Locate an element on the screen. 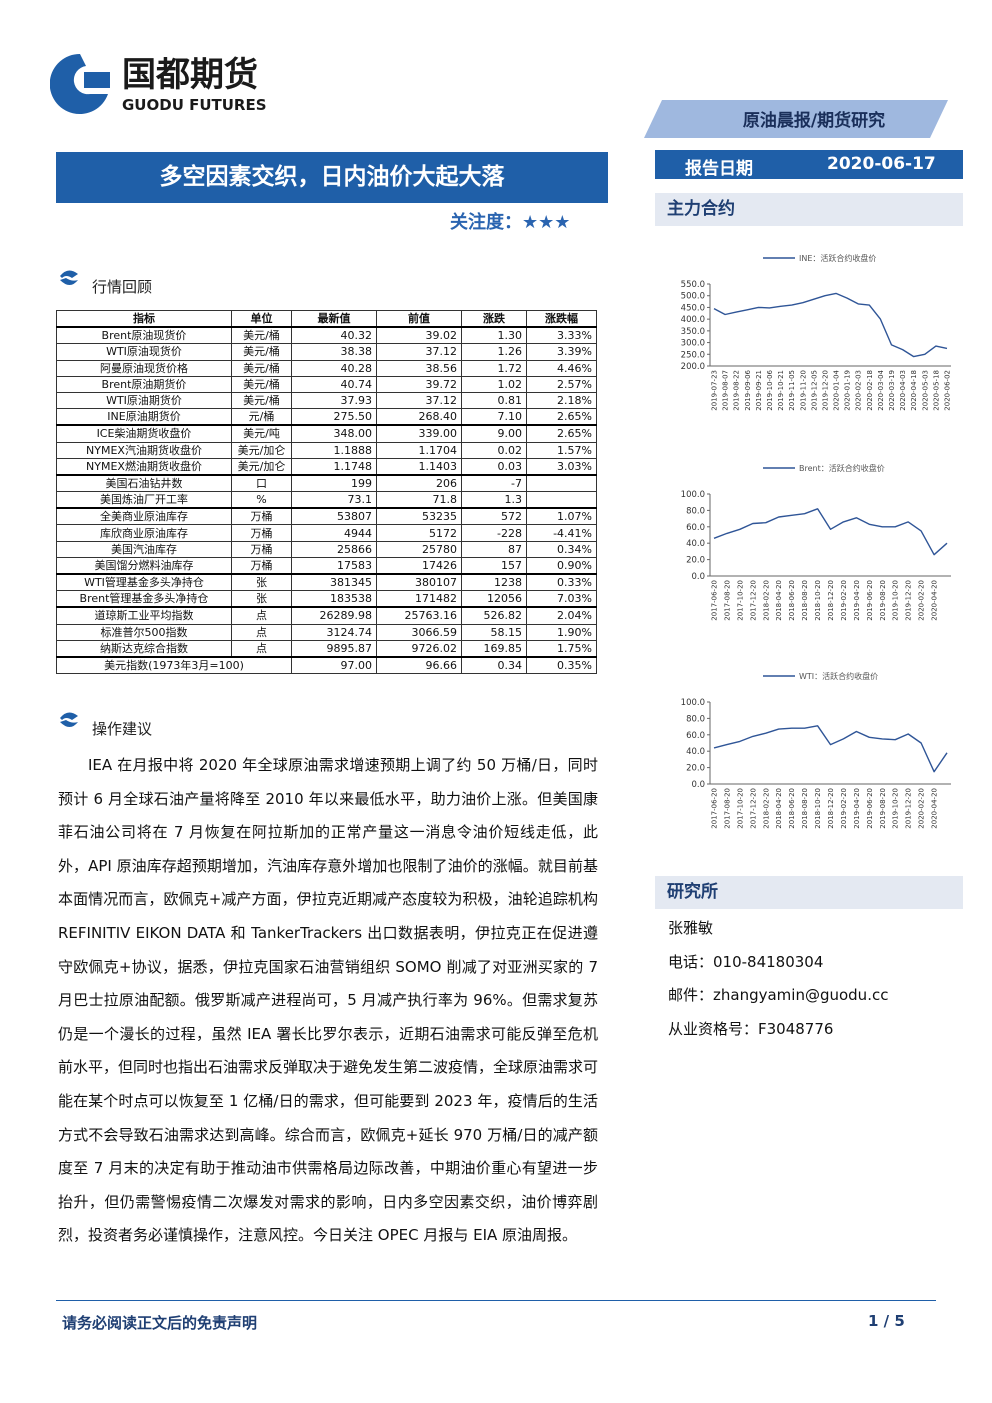 The image size is (992, 1403). table-cell is located at coordinates (561, 483).